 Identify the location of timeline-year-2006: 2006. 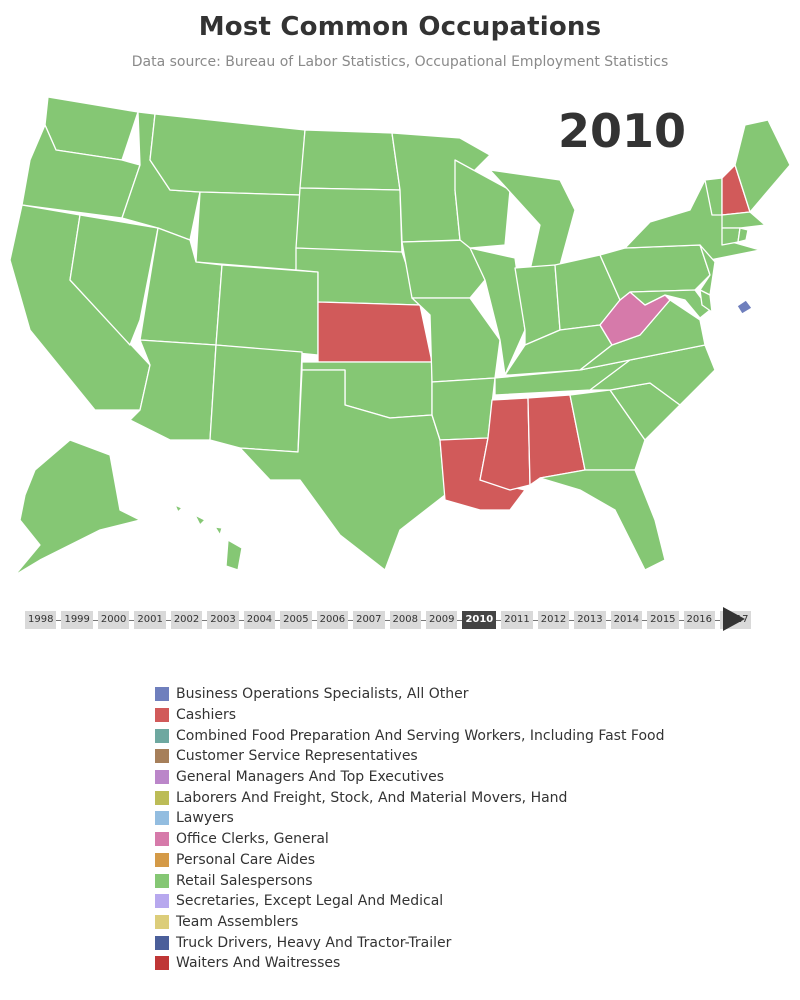
(332, 620).